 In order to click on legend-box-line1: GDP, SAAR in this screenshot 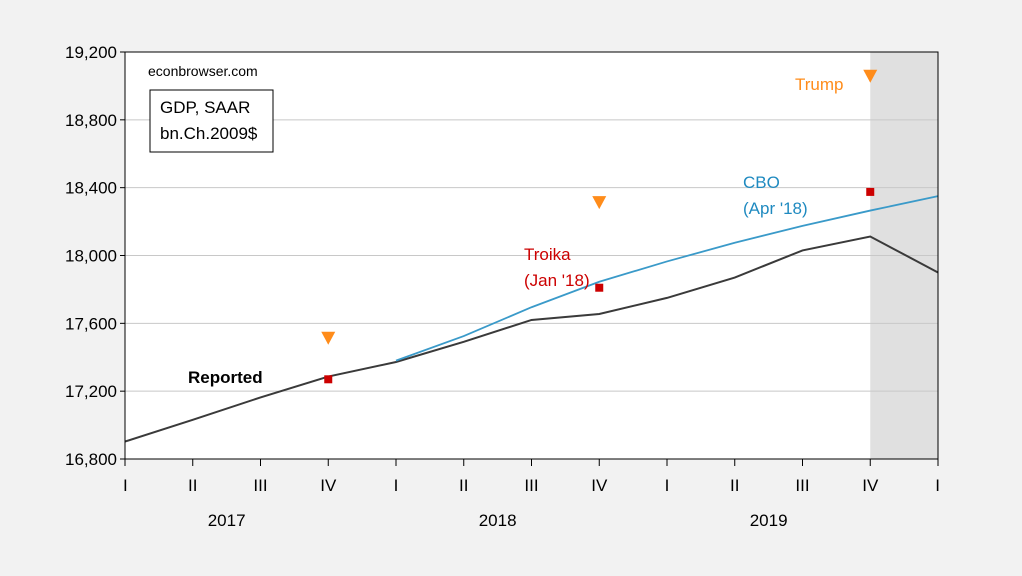, I will do `click(205, 107)`.